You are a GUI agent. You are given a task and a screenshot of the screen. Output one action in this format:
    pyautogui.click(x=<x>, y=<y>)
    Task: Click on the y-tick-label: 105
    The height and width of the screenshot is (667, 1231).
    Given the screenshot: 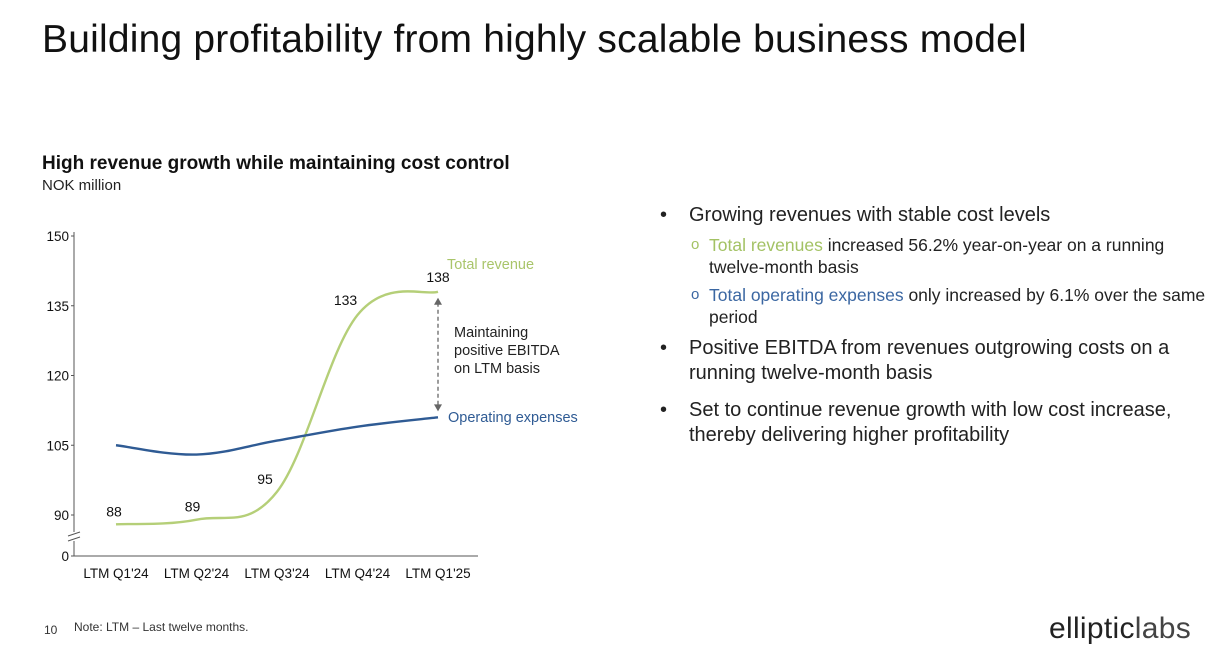 What is the action you would take?
    pyautogui.click(x=57, y=445)
    